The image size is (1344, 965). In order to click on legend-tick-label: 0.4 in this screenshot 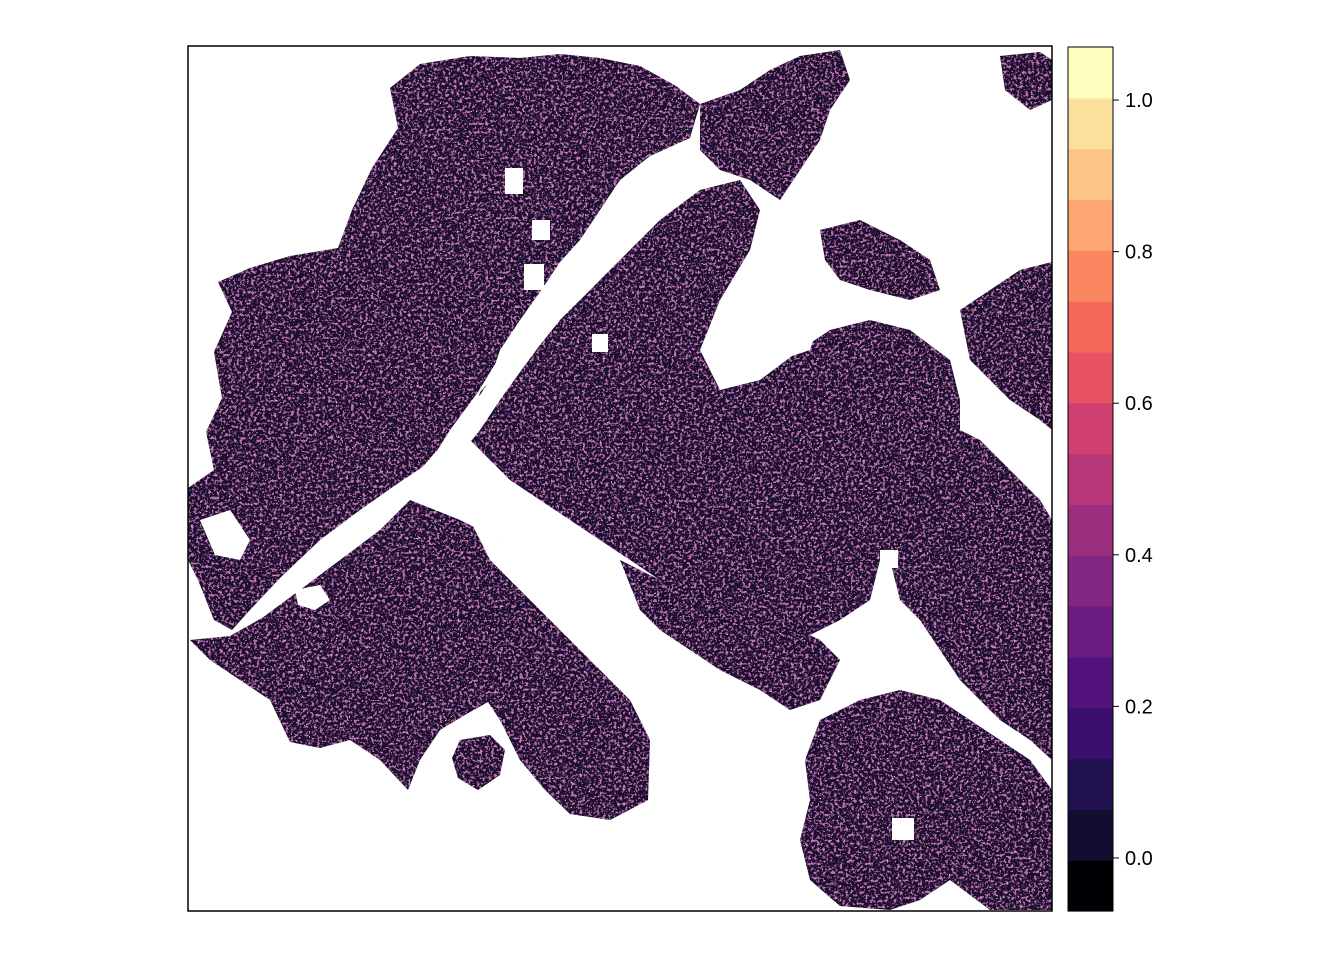, I will do `click(1139, 556)`.